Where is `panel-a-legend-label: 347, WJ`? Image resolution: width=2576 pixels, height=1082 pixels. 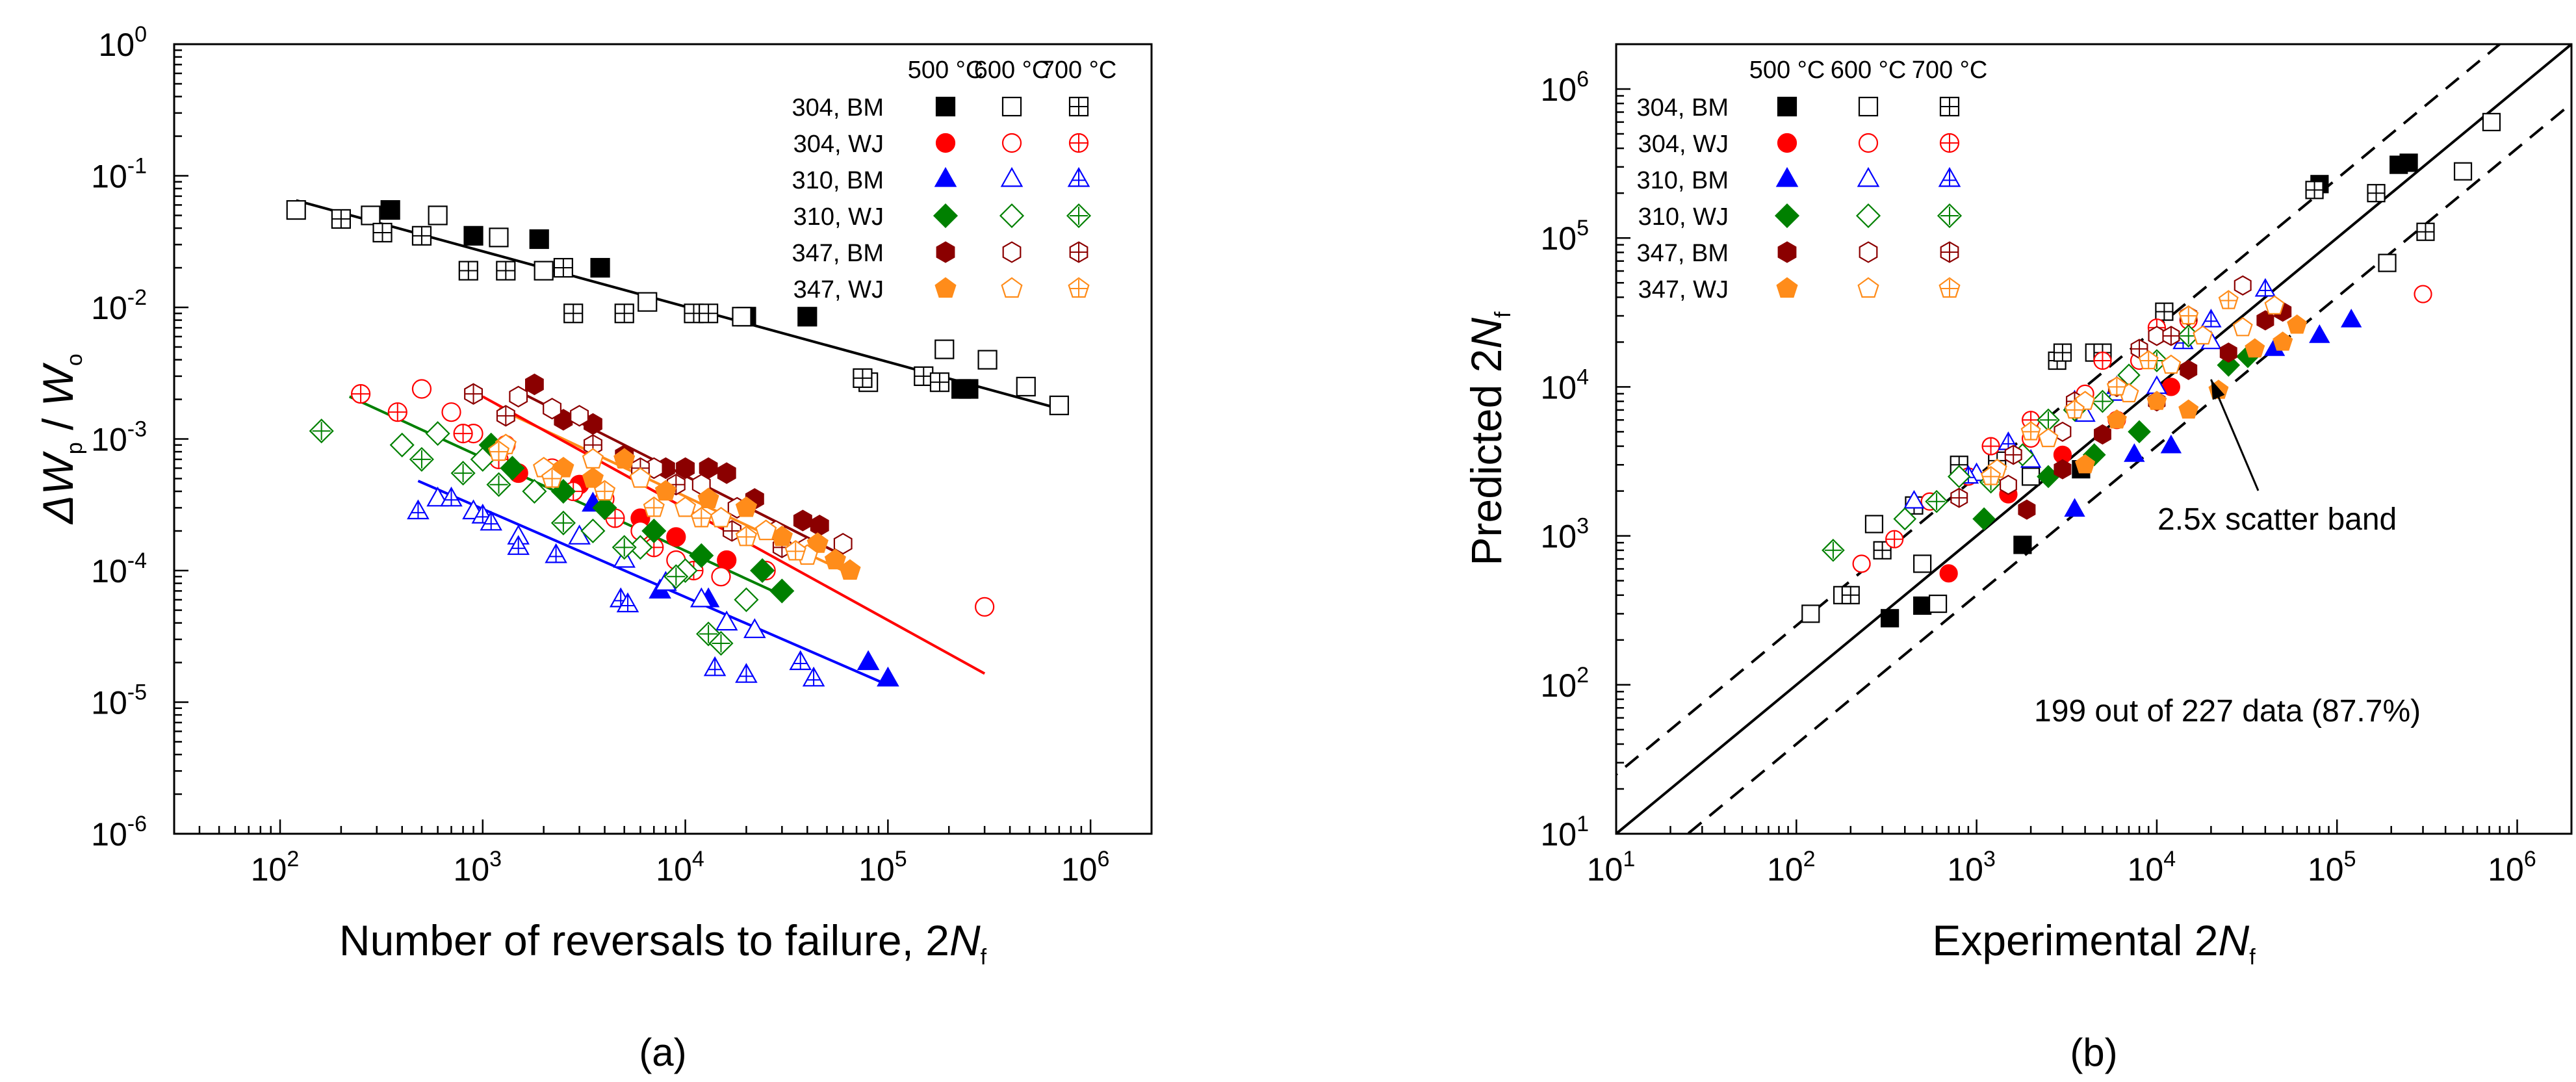 panel-a-legend-label: 347, WJ is located at coordinates (839, 289).